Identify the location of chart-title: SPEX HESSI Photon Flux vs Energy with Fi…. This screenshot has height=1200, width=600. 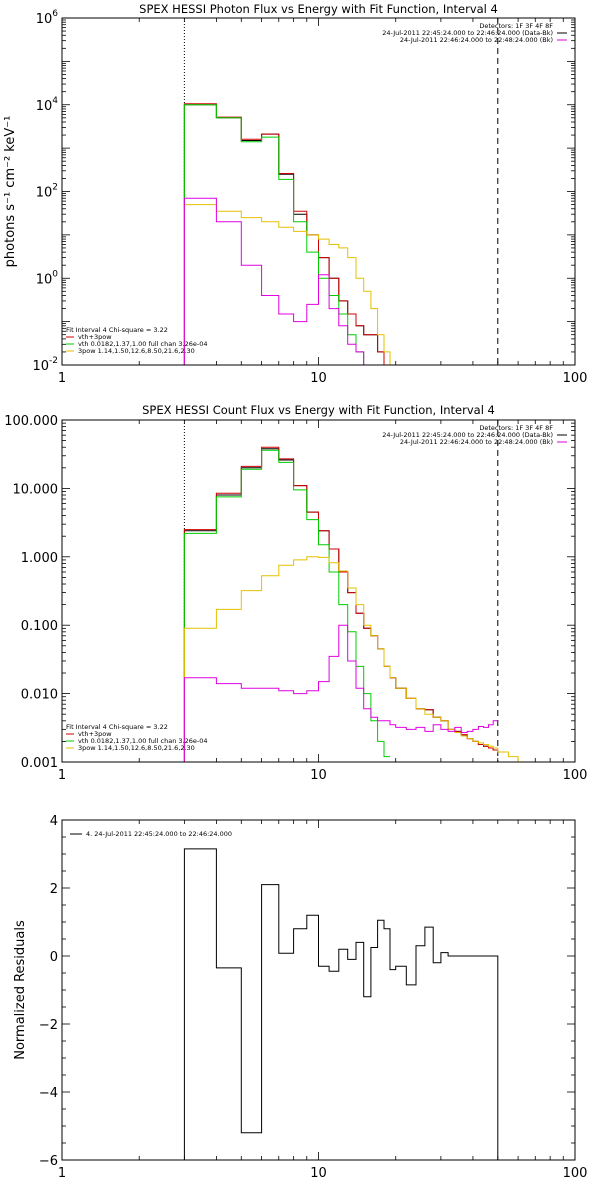
(318, 9).